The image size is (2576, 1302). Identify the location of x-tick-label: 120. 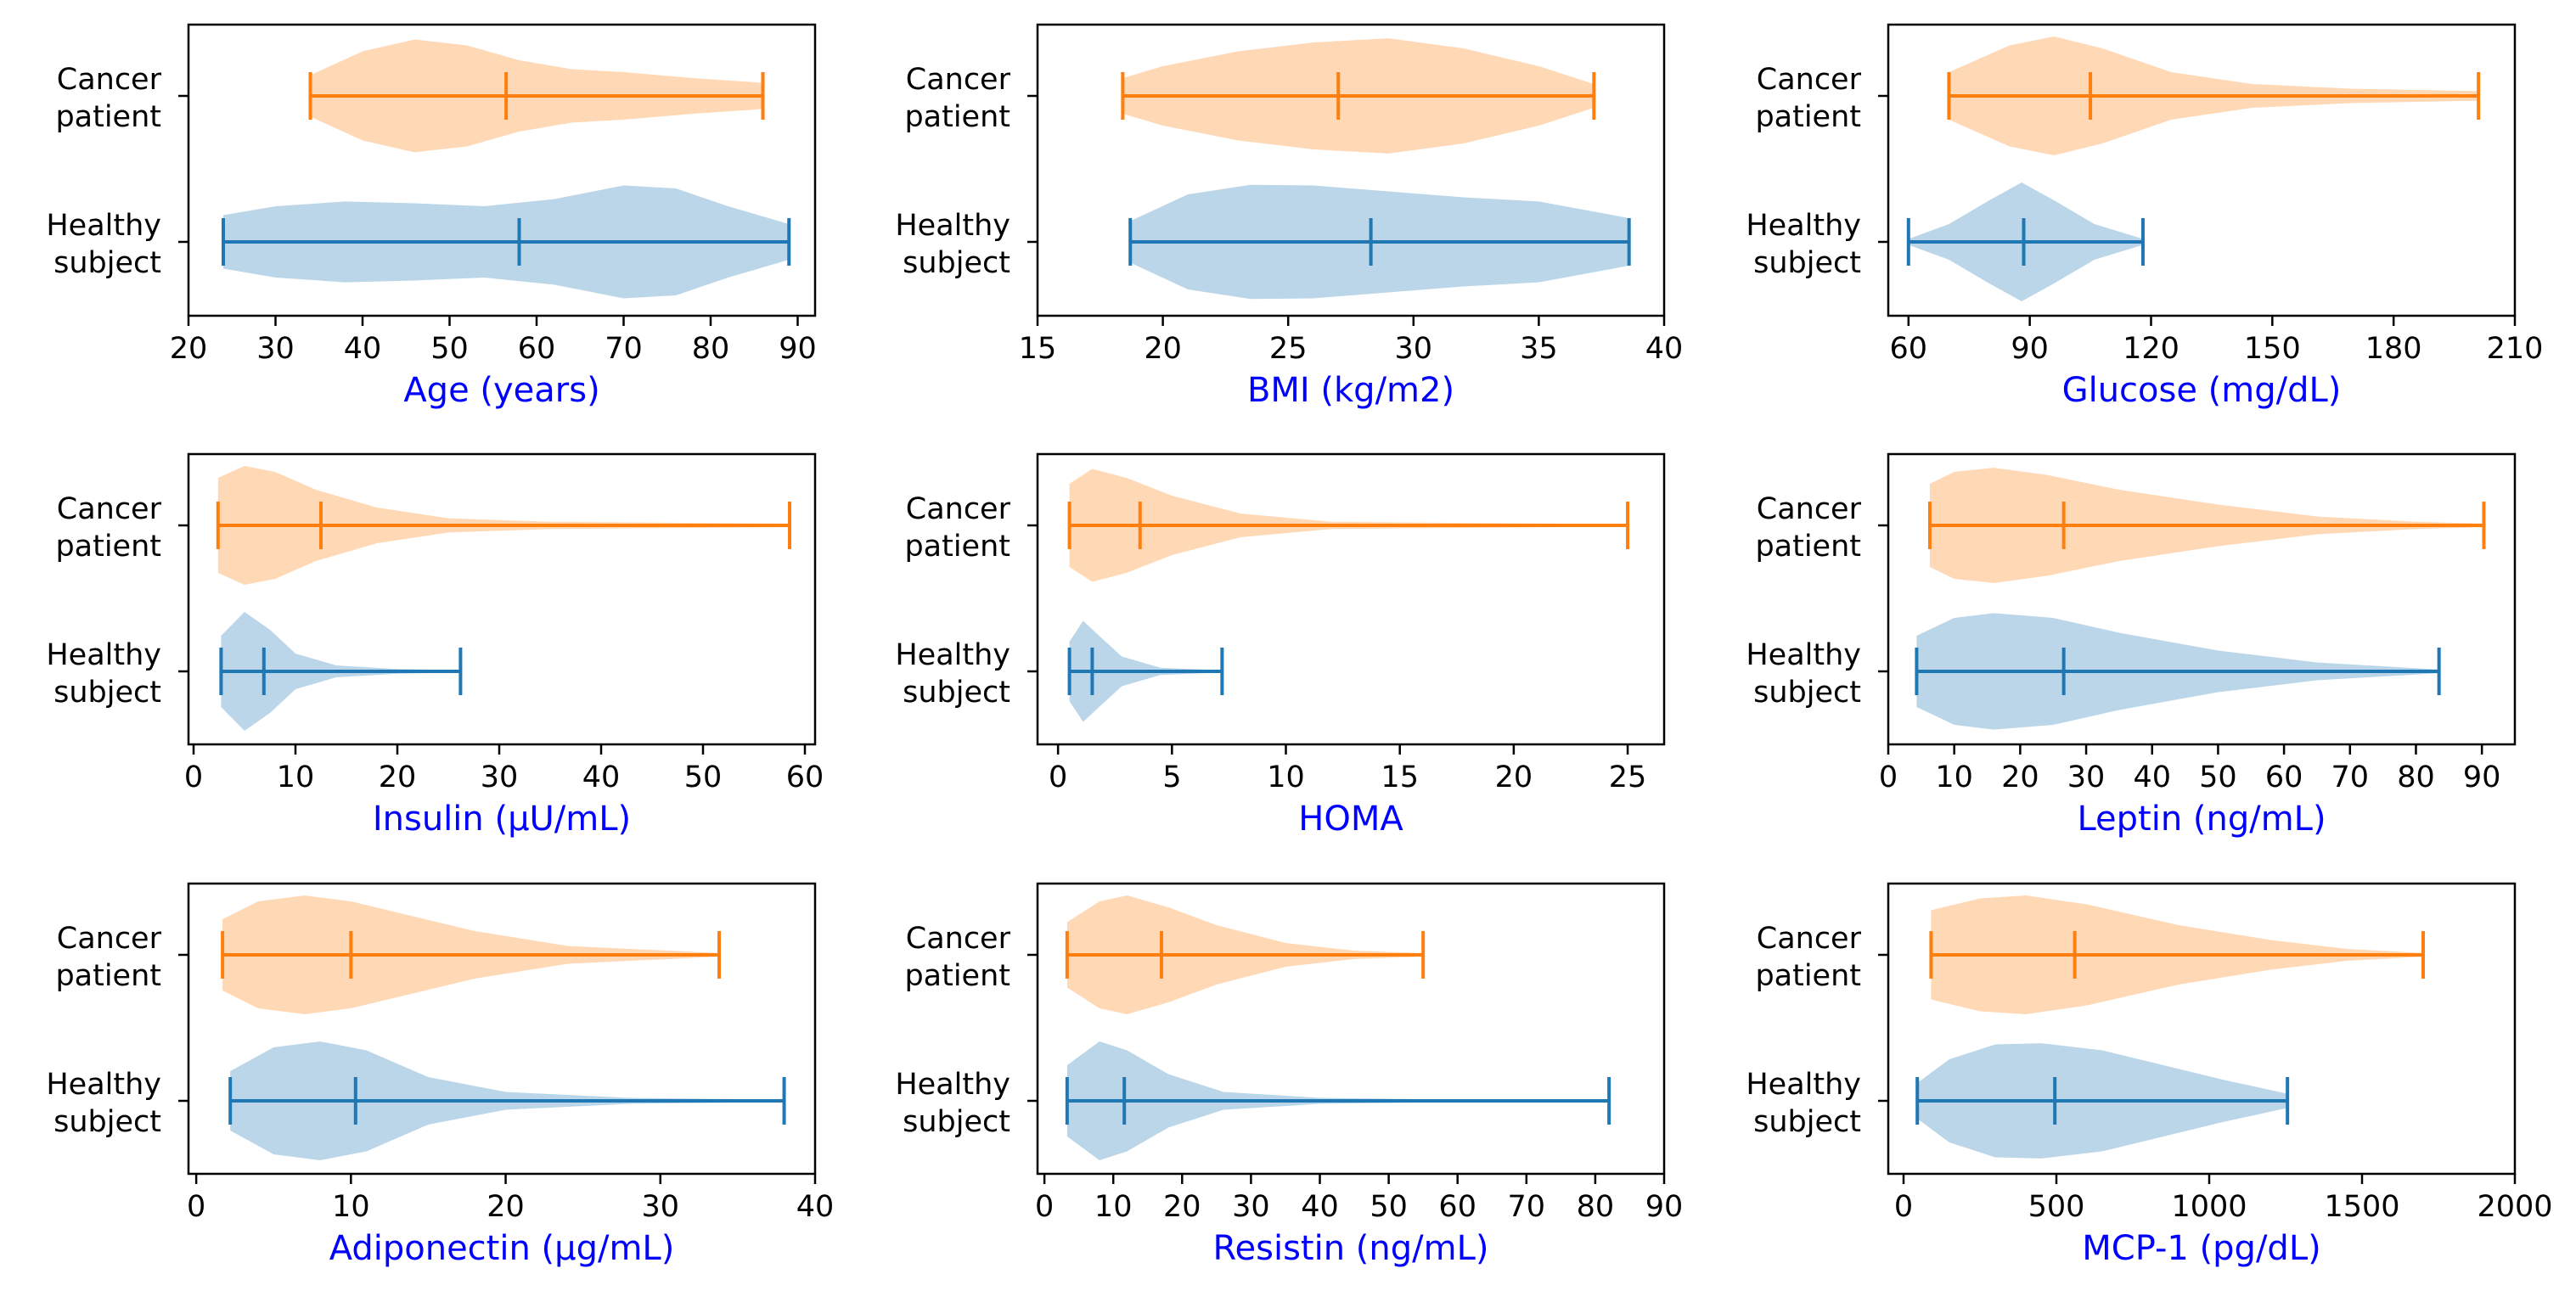
(2151, 349).